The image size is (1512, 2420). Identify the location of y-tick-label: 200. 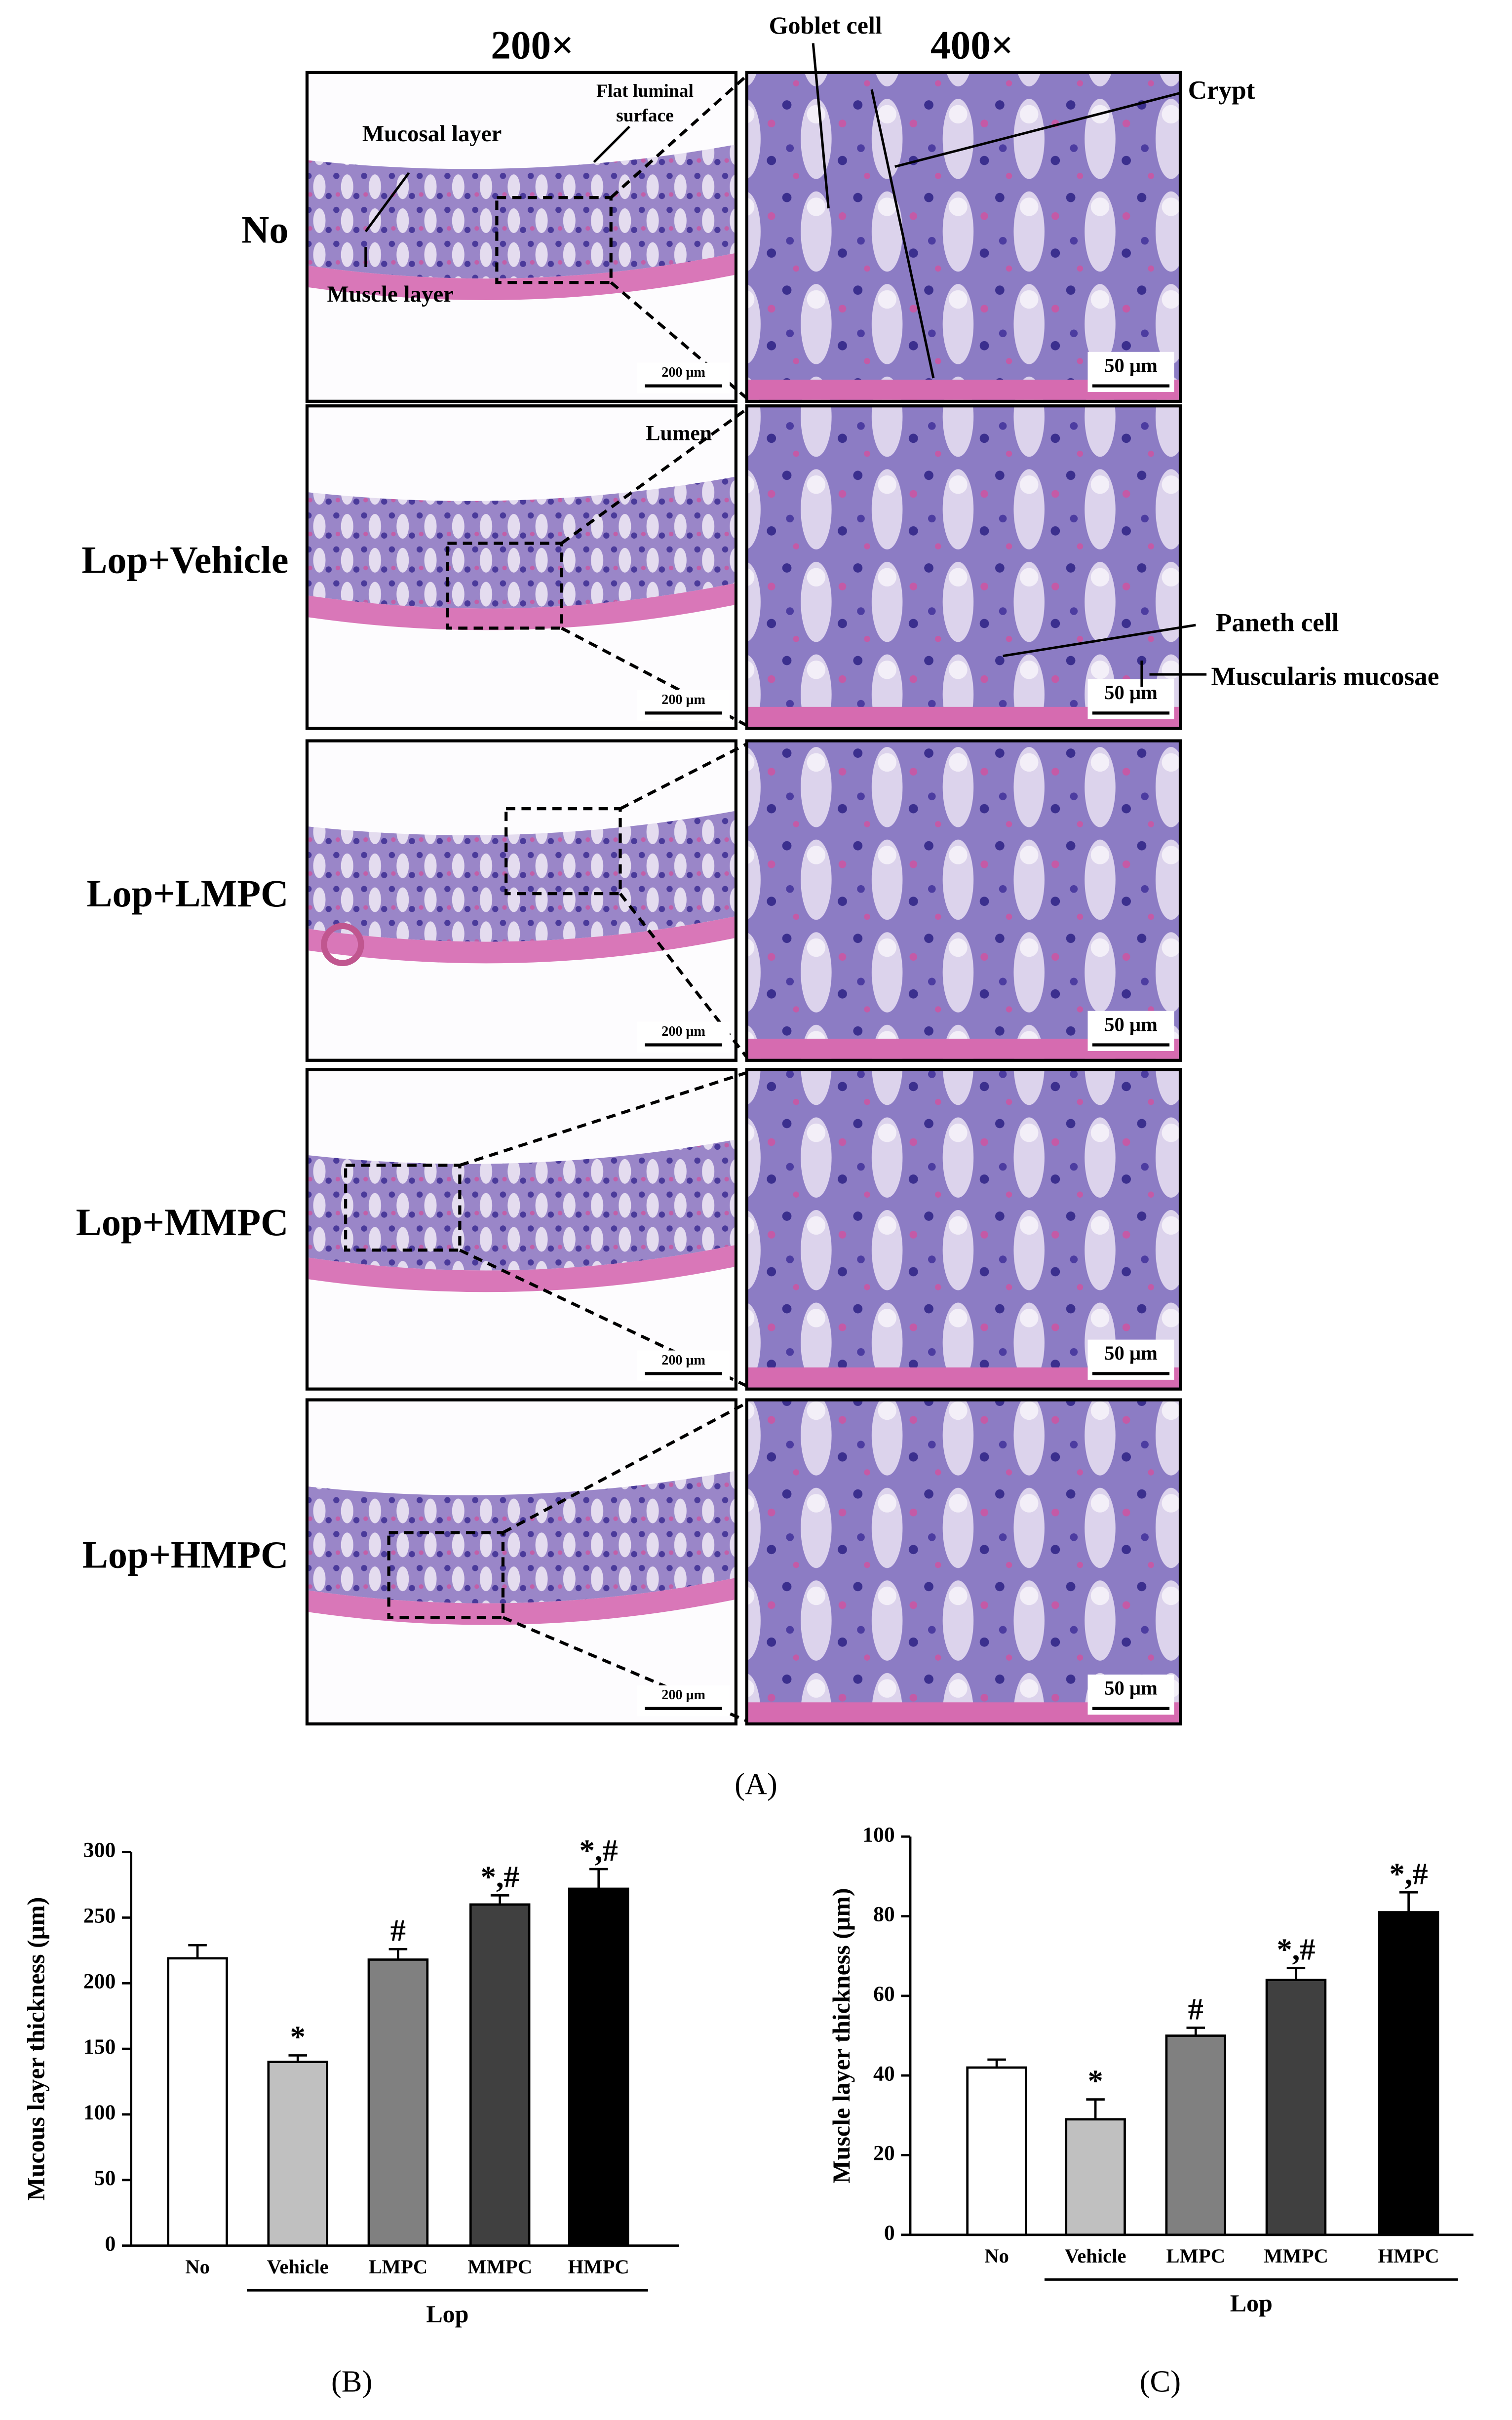
(99, 1981).